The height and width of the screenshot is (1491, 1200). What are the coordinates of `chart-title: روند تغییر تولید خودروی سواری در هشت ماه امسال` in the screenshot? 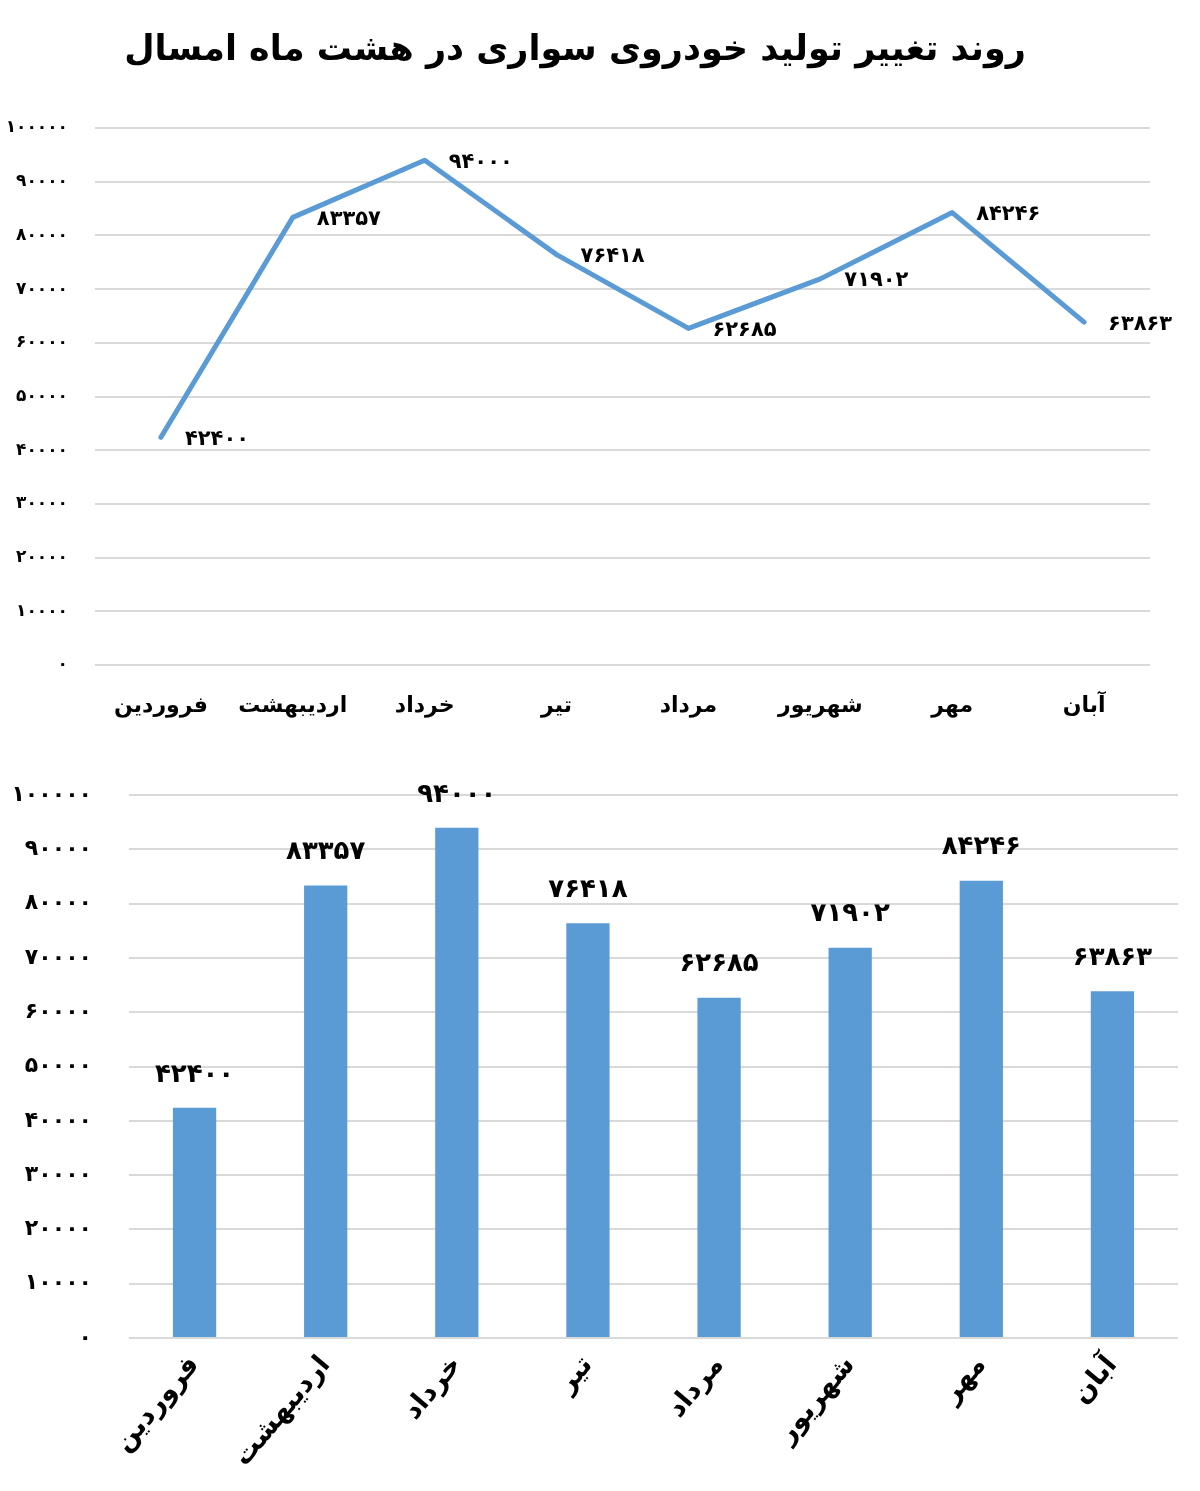 It's located at (575, 49).